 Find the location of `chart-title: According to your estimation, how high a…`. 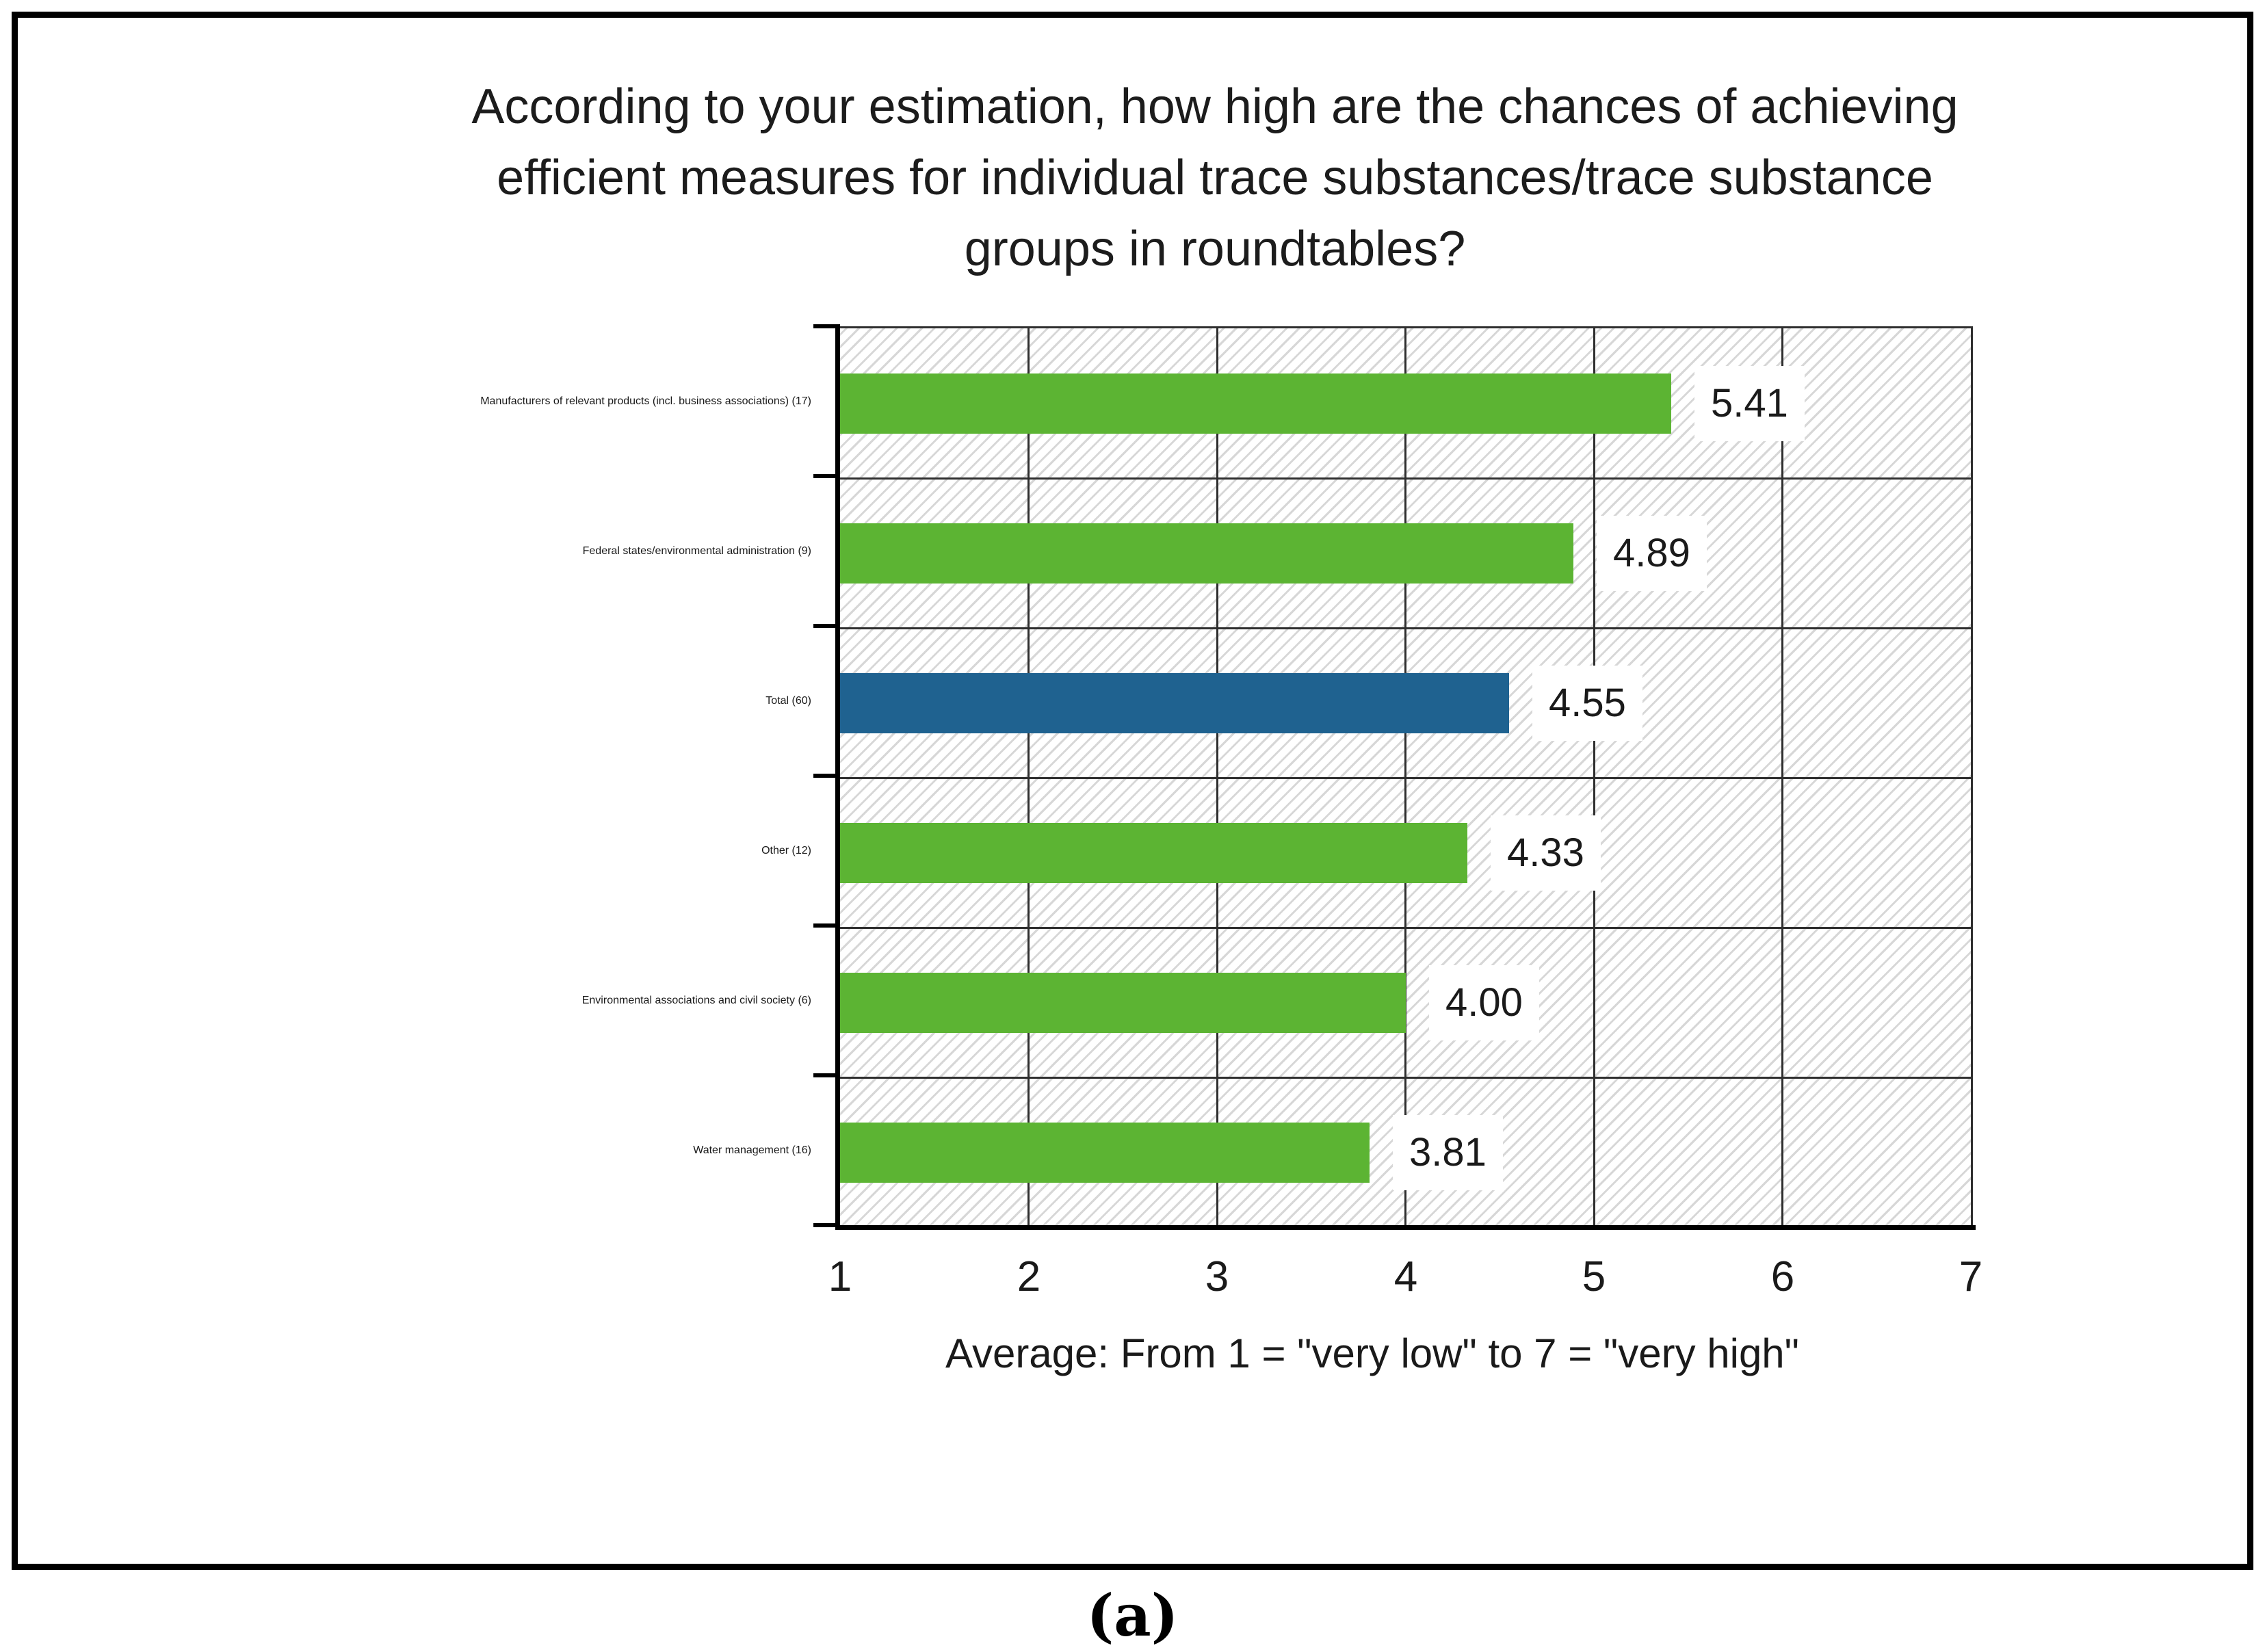

chart-title: According to your estimation, how high a… is located at coordinates (1215, 177).